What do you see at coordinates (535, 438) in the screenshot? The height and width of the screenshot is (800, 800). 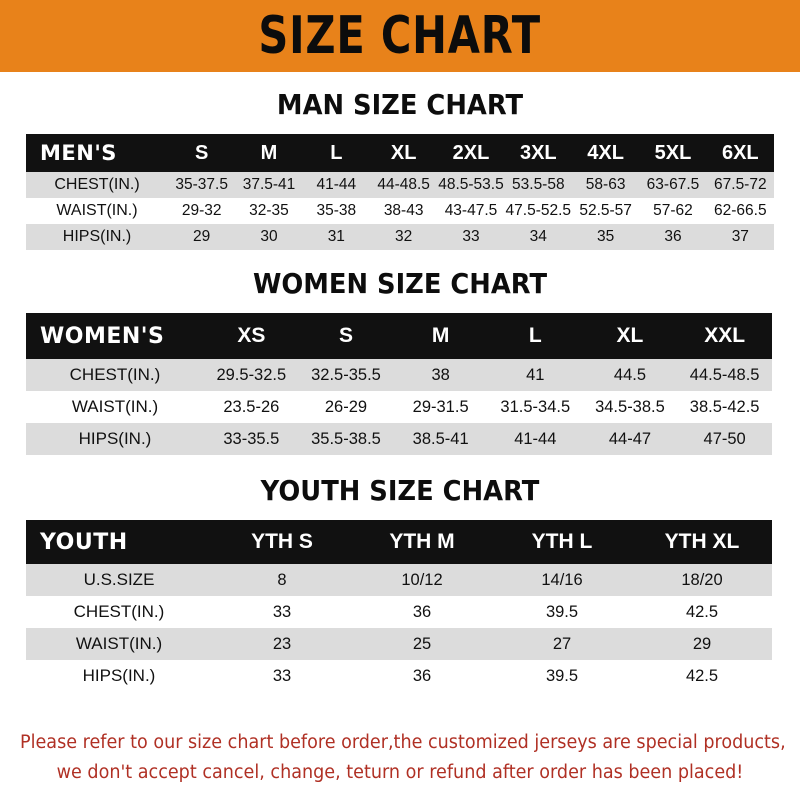 I see `women-cell: 41-44` at bounding box center [535, 438].